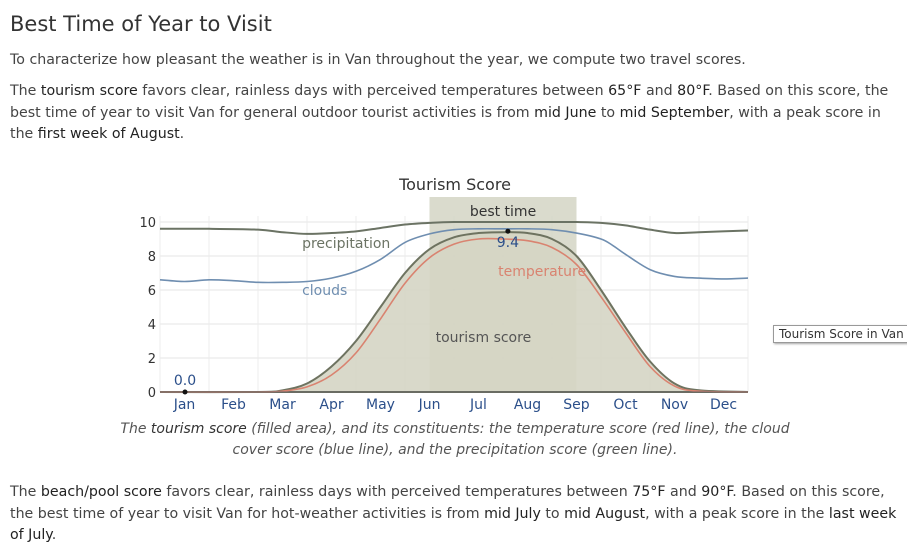 This screenshot has width=907, height=552. What do you see at coordinates (674, 112) in the screenshot?
I see `end-period: mid September` at bounding box center [674, 112].